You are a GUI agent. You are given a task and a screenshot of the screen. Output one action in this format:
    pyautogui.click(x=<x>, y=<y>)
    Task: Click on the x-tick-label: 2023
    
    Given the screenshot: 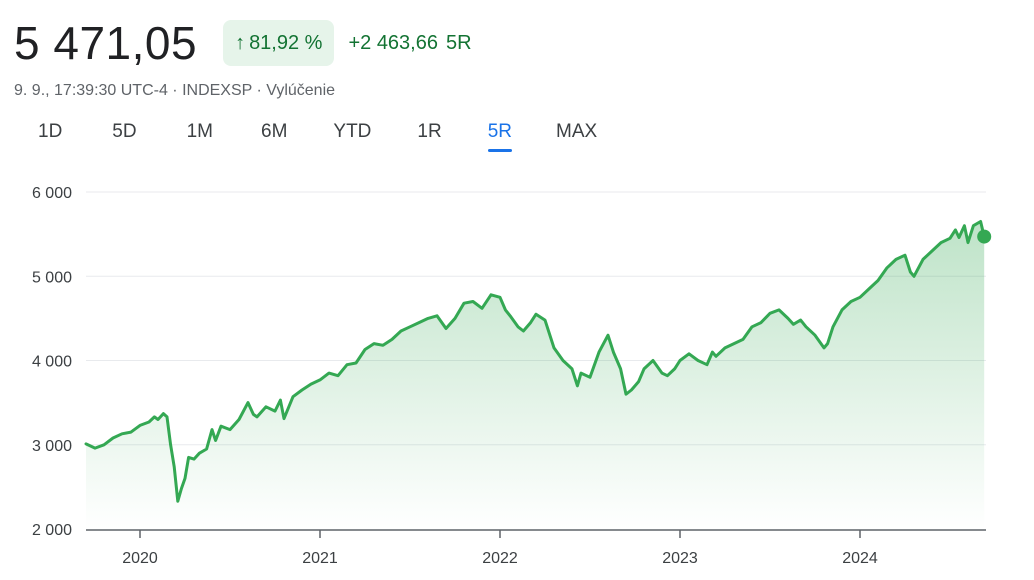 What is the action you would take?
    pyautogui.click(x=680, y=558)
    